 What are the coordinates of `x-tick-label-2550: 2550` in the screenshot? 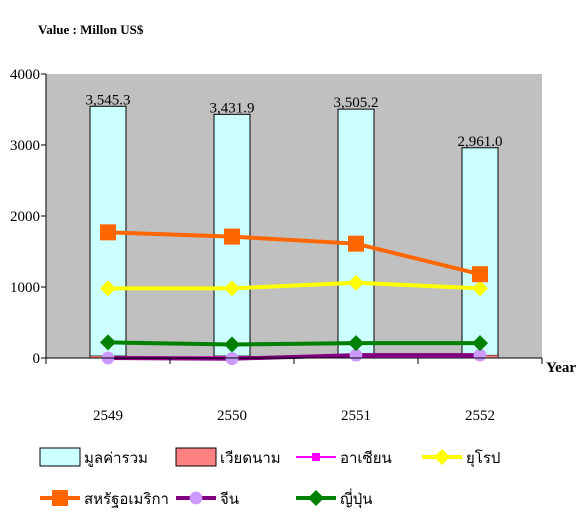 It's located at (232, 416).